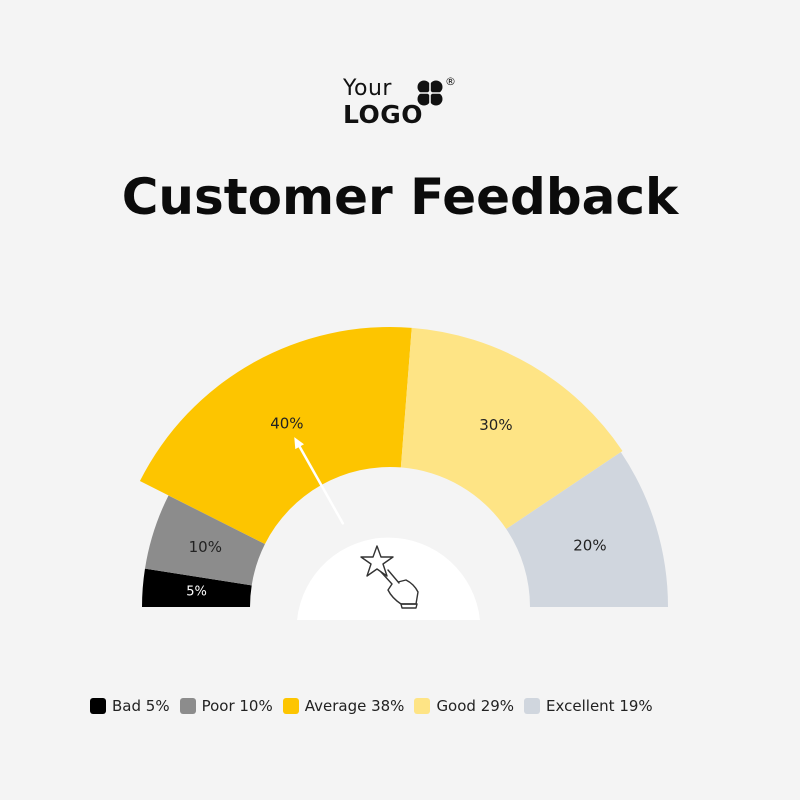 Image resolution: width=800 pixels, height=800 pixels. Describe the element at coordinates (495, 425) in the screenshot. I see `slice-label-good: 30%` at that location.